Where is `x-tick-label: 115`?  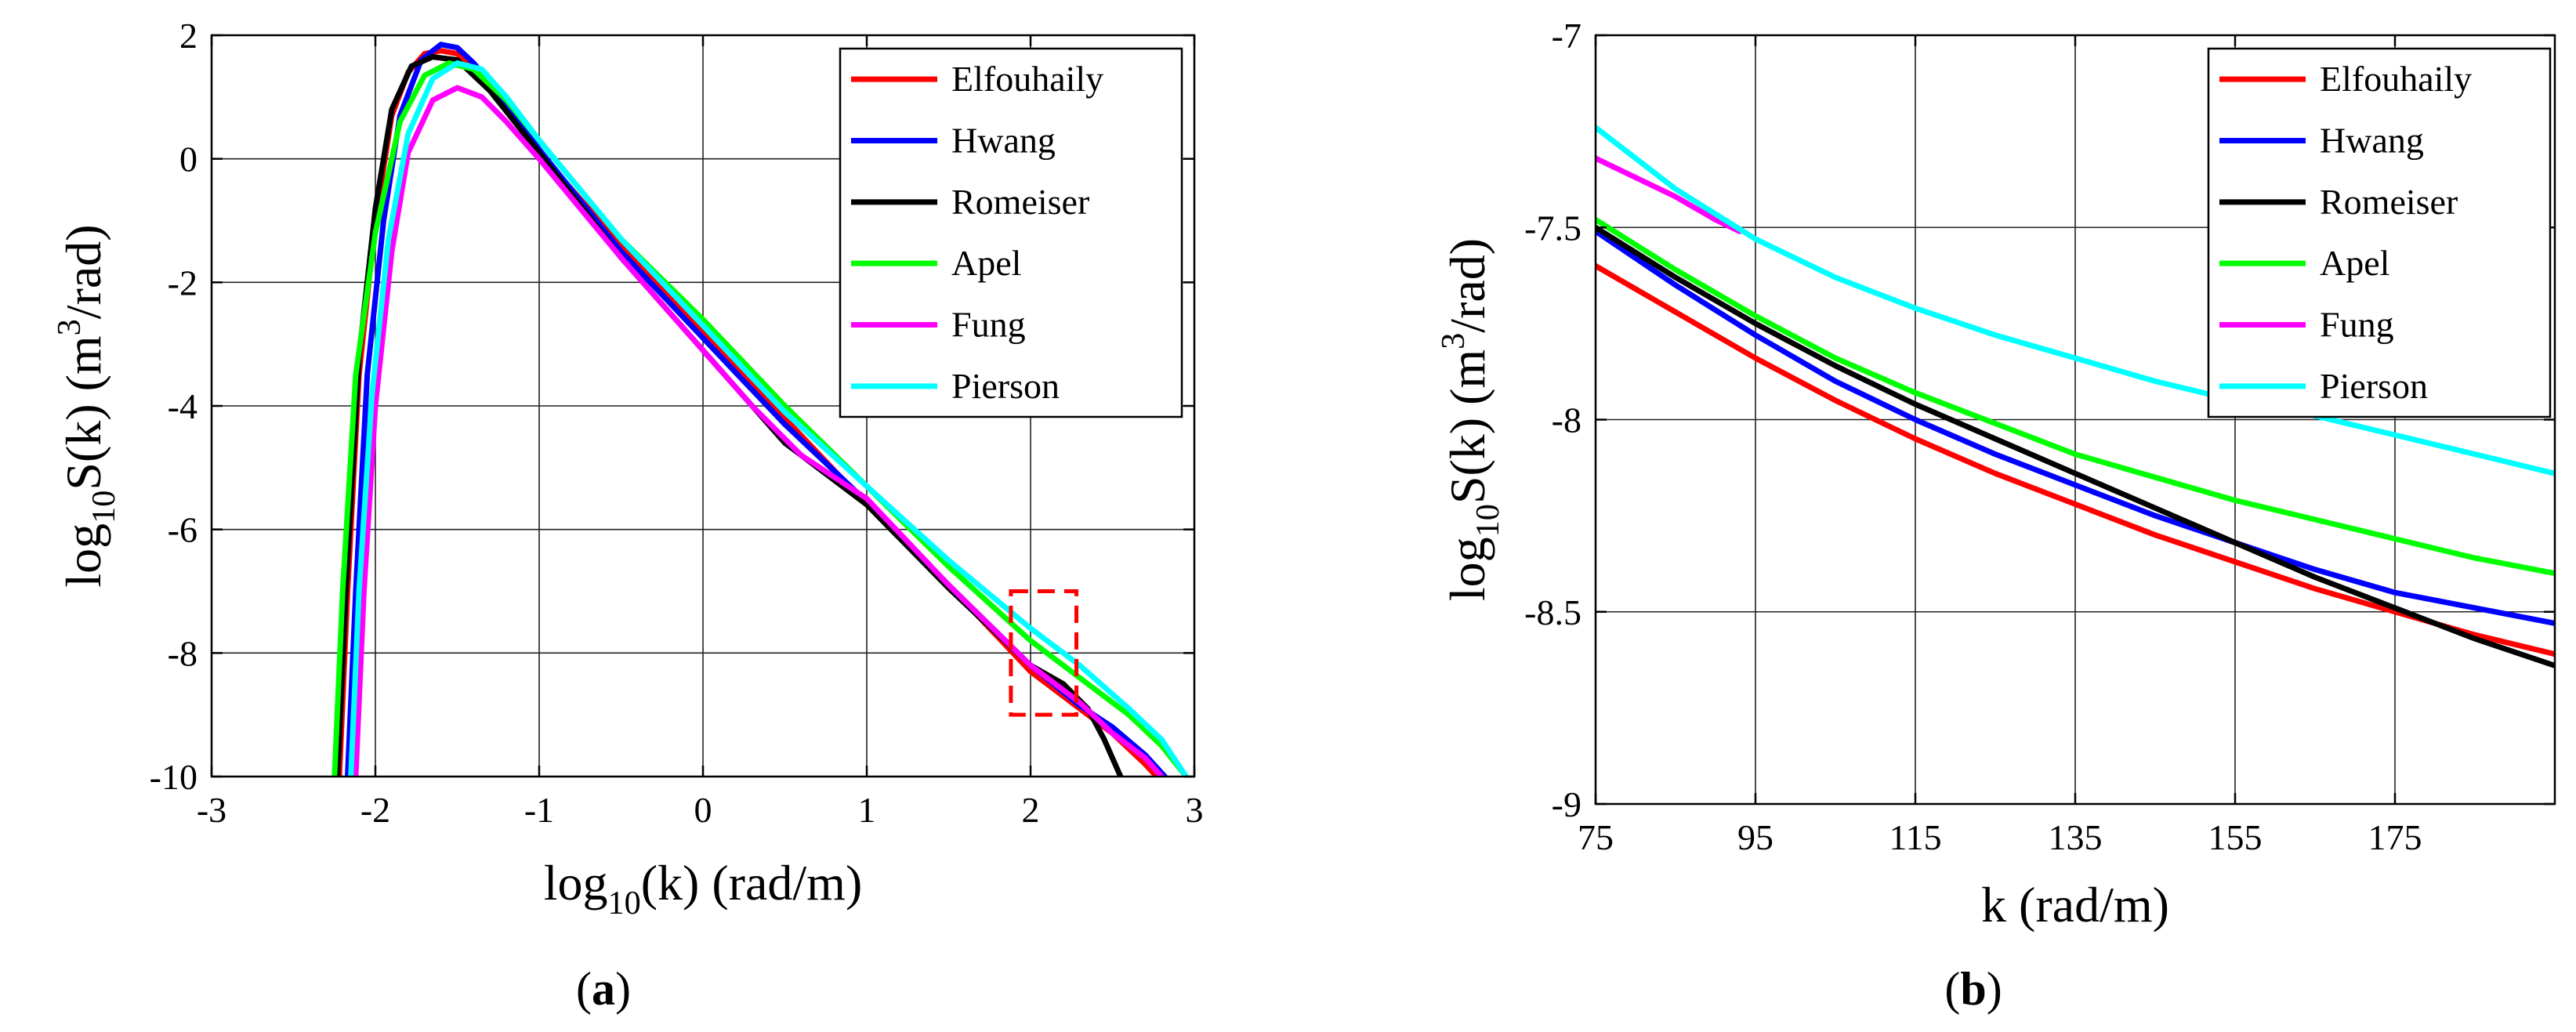 x-tick-label: 115 is located at coordinates (1915, 837).